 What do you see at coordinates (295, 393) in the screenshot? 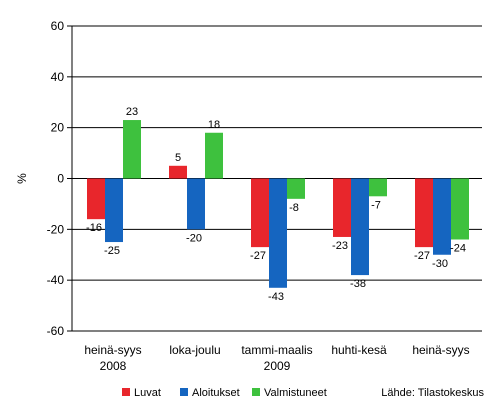
I see `legend-label: Valmistuneet` at bounding box center [295, 393].